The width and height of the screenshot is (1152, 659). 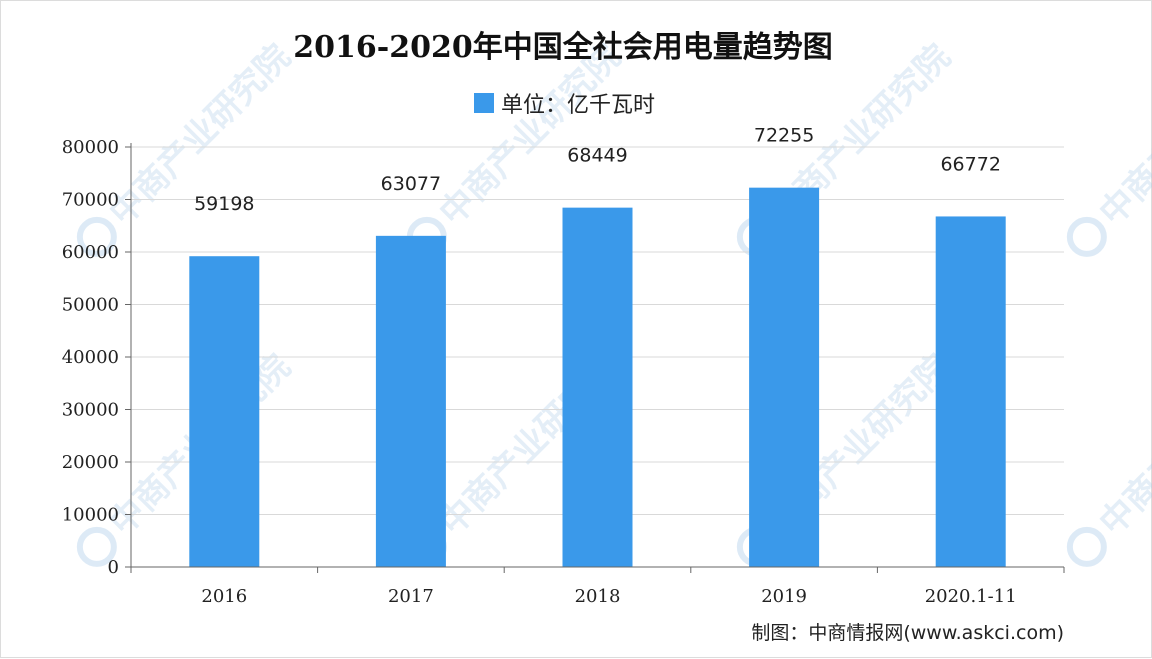 What do you see at coordinates (484, 103) in the screenshot?
I see `legend-swatch` at bounding box center [484, 103].